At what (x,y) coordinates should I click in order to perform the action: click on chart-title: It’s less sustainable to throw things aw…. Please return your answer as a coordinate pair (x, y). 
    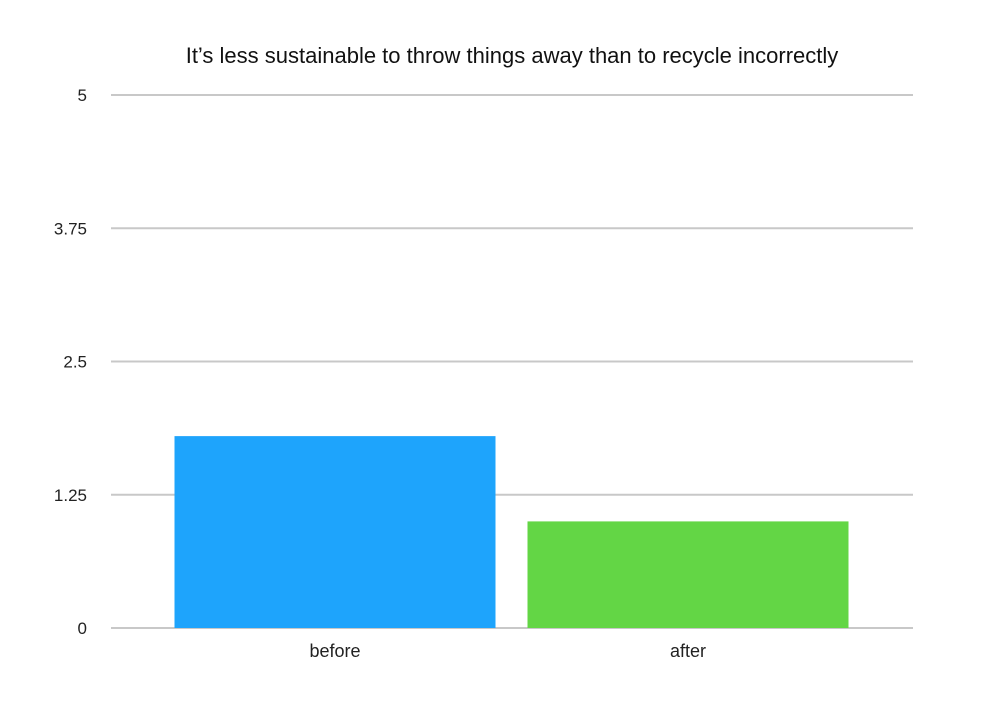
    Looking at the image, I should click on (512, 55).